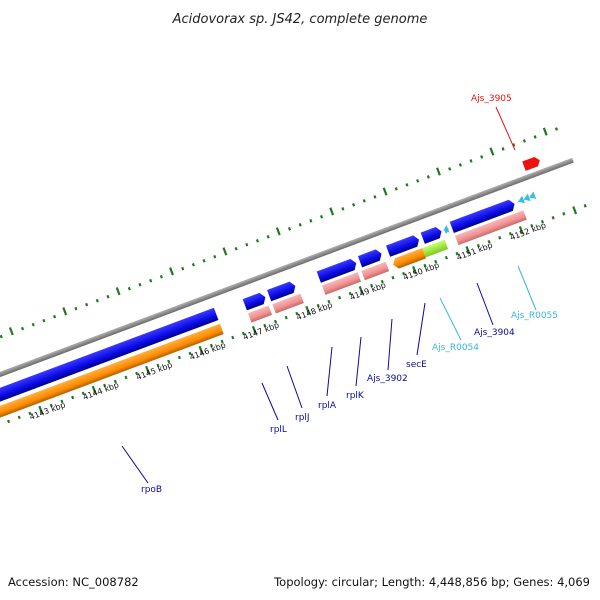 Image resolution: width=600 pixels, height=600 pixels. What do you see at coordinates (73, 582) in the screenshot?
I see `accession-text: Accession: NC_008782` at bounding box center [73, 582].